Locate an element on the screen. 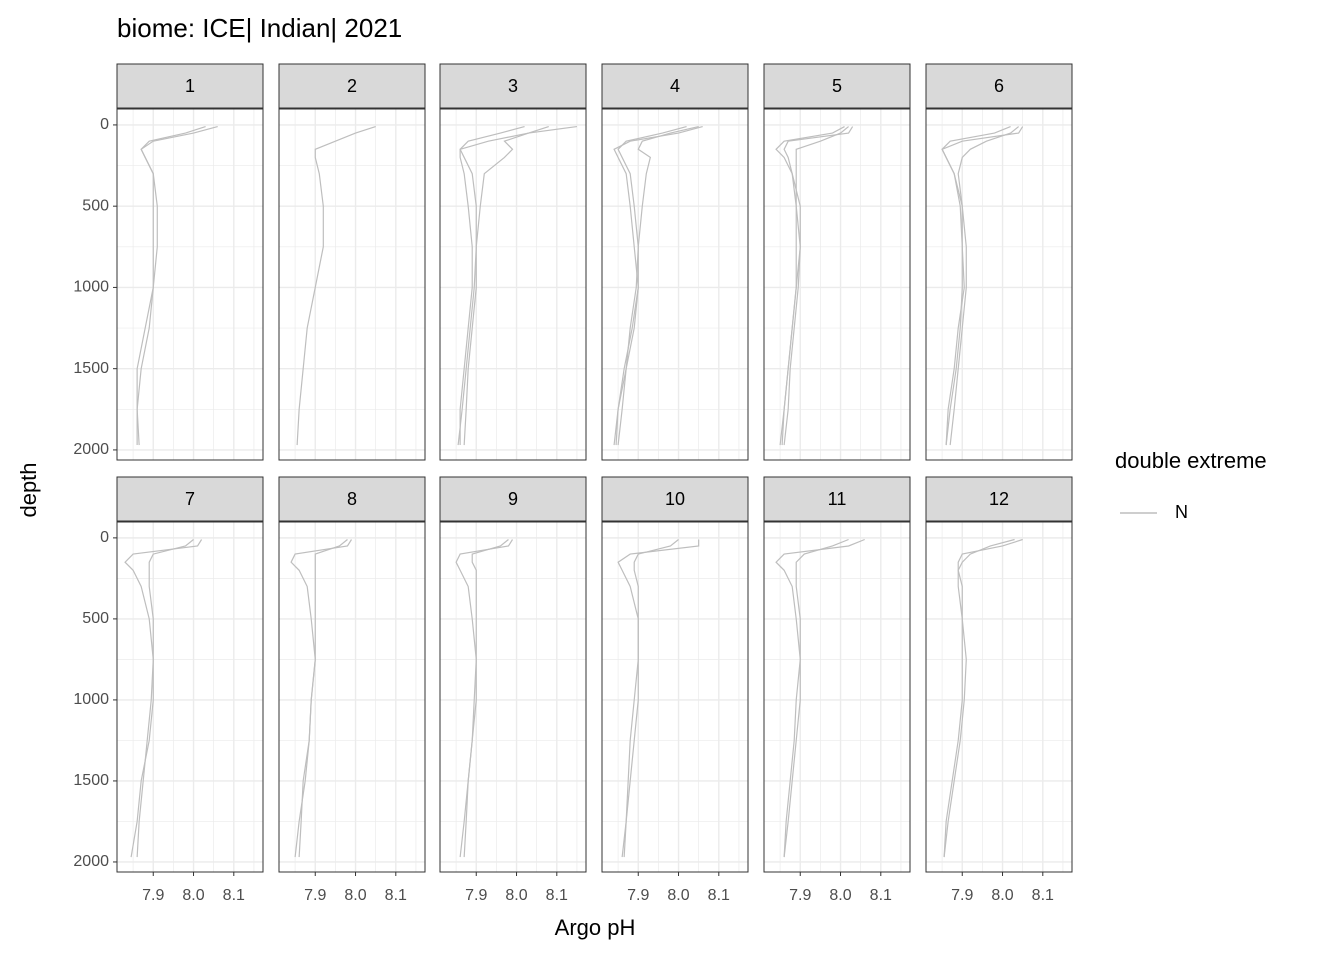 Image resolution: width=1344 pixels, height=960 pixels. facet-label: 10 is located at coordinates (675, 499).